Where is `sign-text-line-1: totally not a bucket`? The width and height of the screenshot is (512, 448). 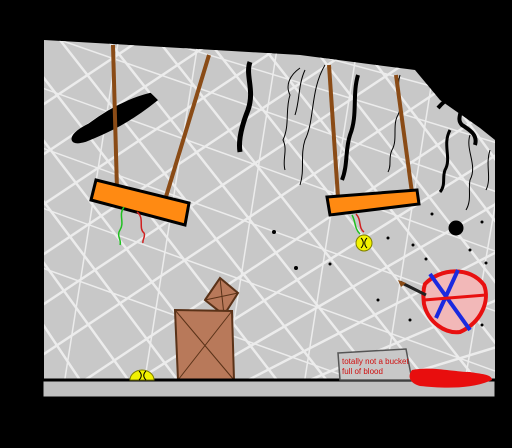
sign-text-line-1: totally not a bucket is located at coordinates (375, 361).